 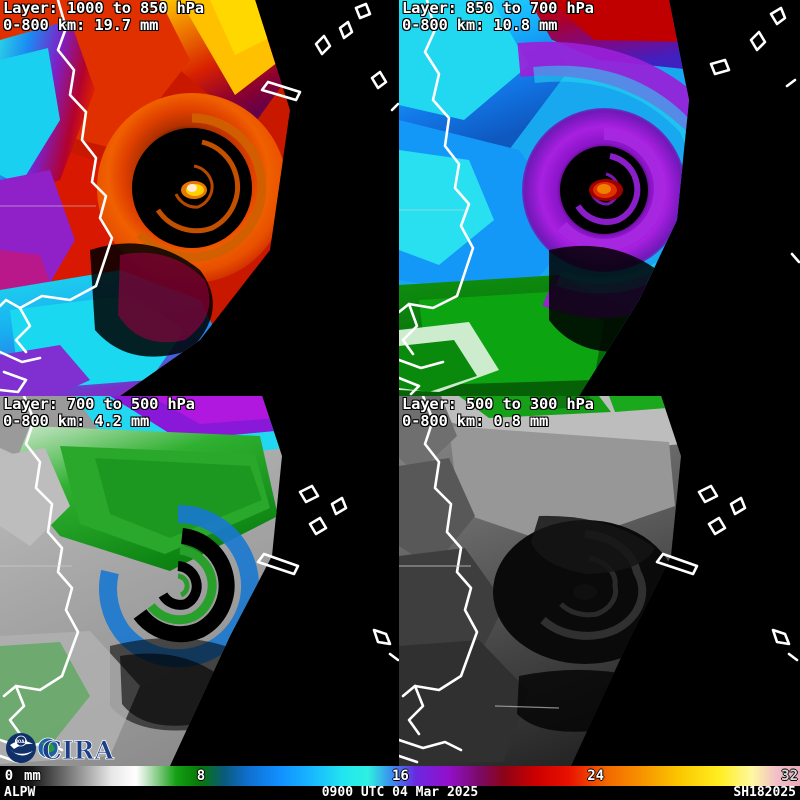 I want to click on footer-timestamp: 0900 UTC 04 Mar 2025, so click(x=400, y=792).